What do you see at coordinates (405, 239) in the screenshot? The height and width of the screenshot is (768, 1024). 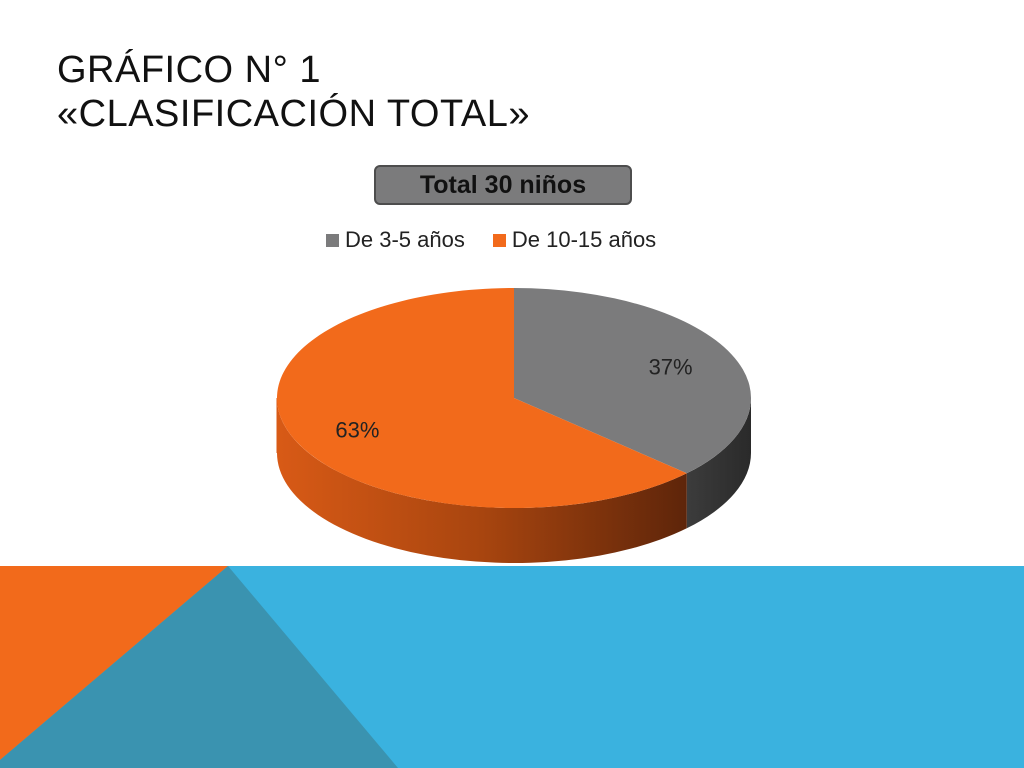 I see `legend-label-0: De 3-5 años` at bounding box center [405, 239].